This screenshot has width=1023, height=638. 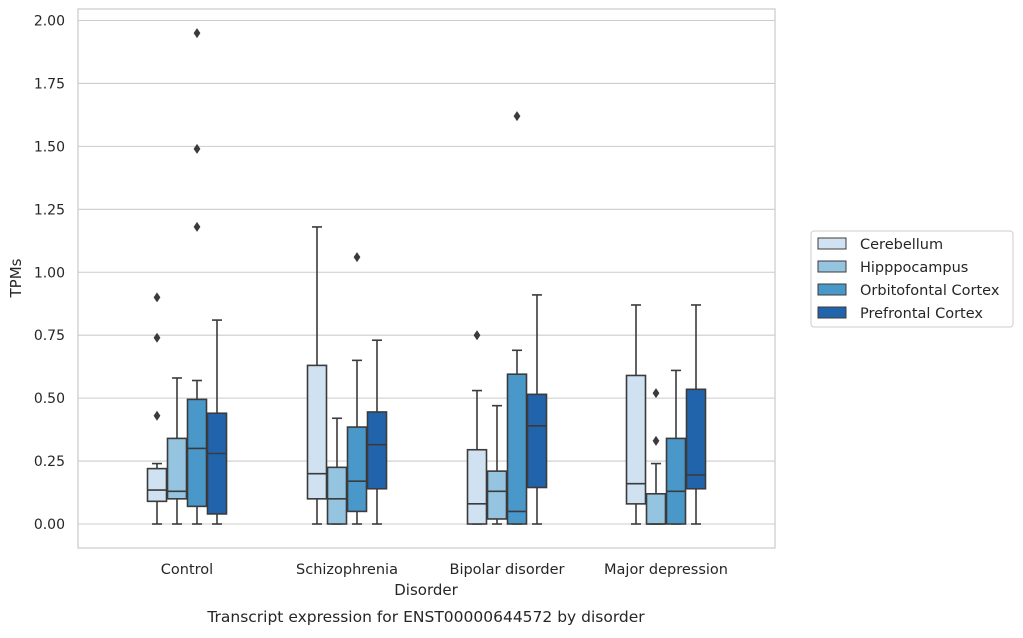 I want to click on x-tick-label: Major depression, so click(x=666, y=570).